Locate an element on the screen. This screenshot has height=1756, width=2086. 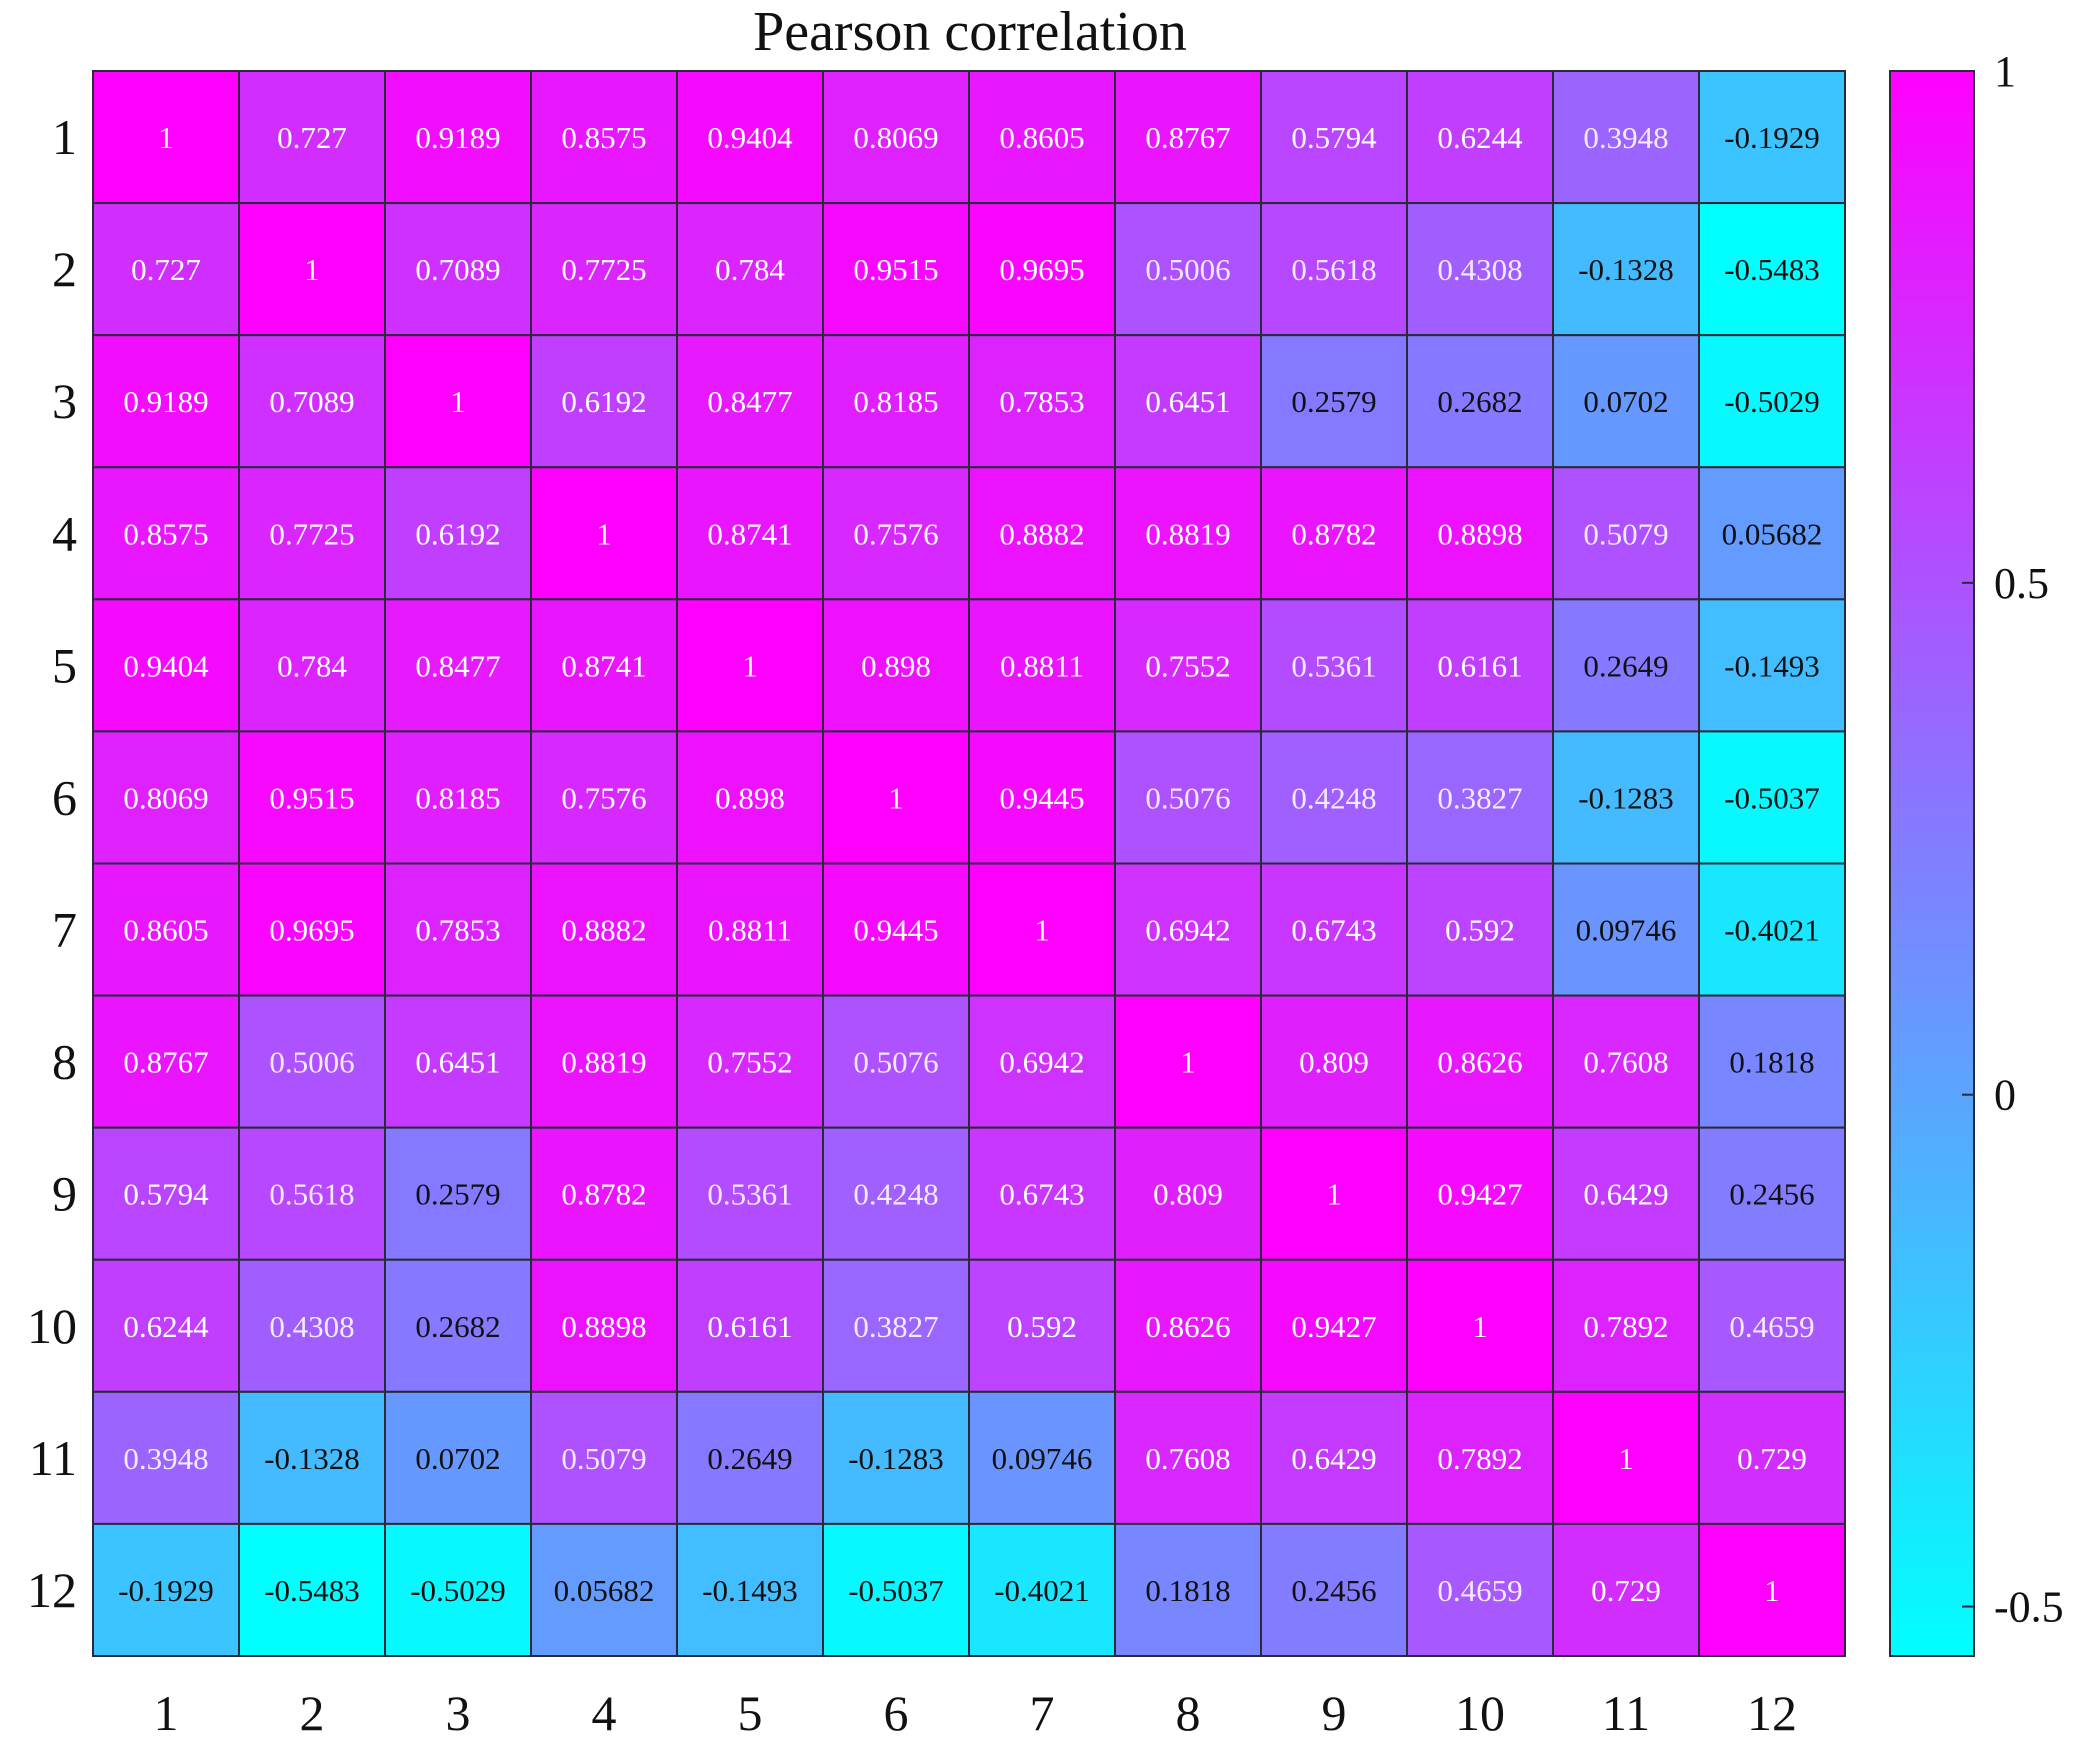
heatmap-cell-r6-c9 is located at coordinates (1334, 797).